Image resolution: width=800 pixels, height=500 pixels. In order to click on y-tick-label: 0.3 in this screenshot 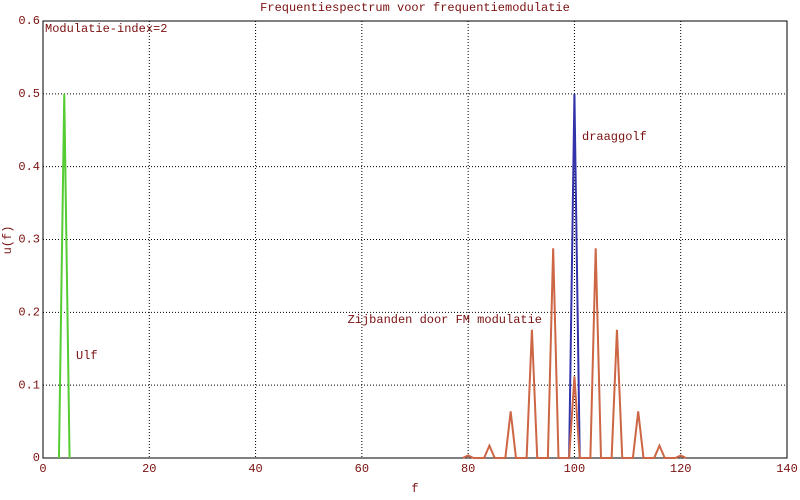, I will do `click(29, 240)`.